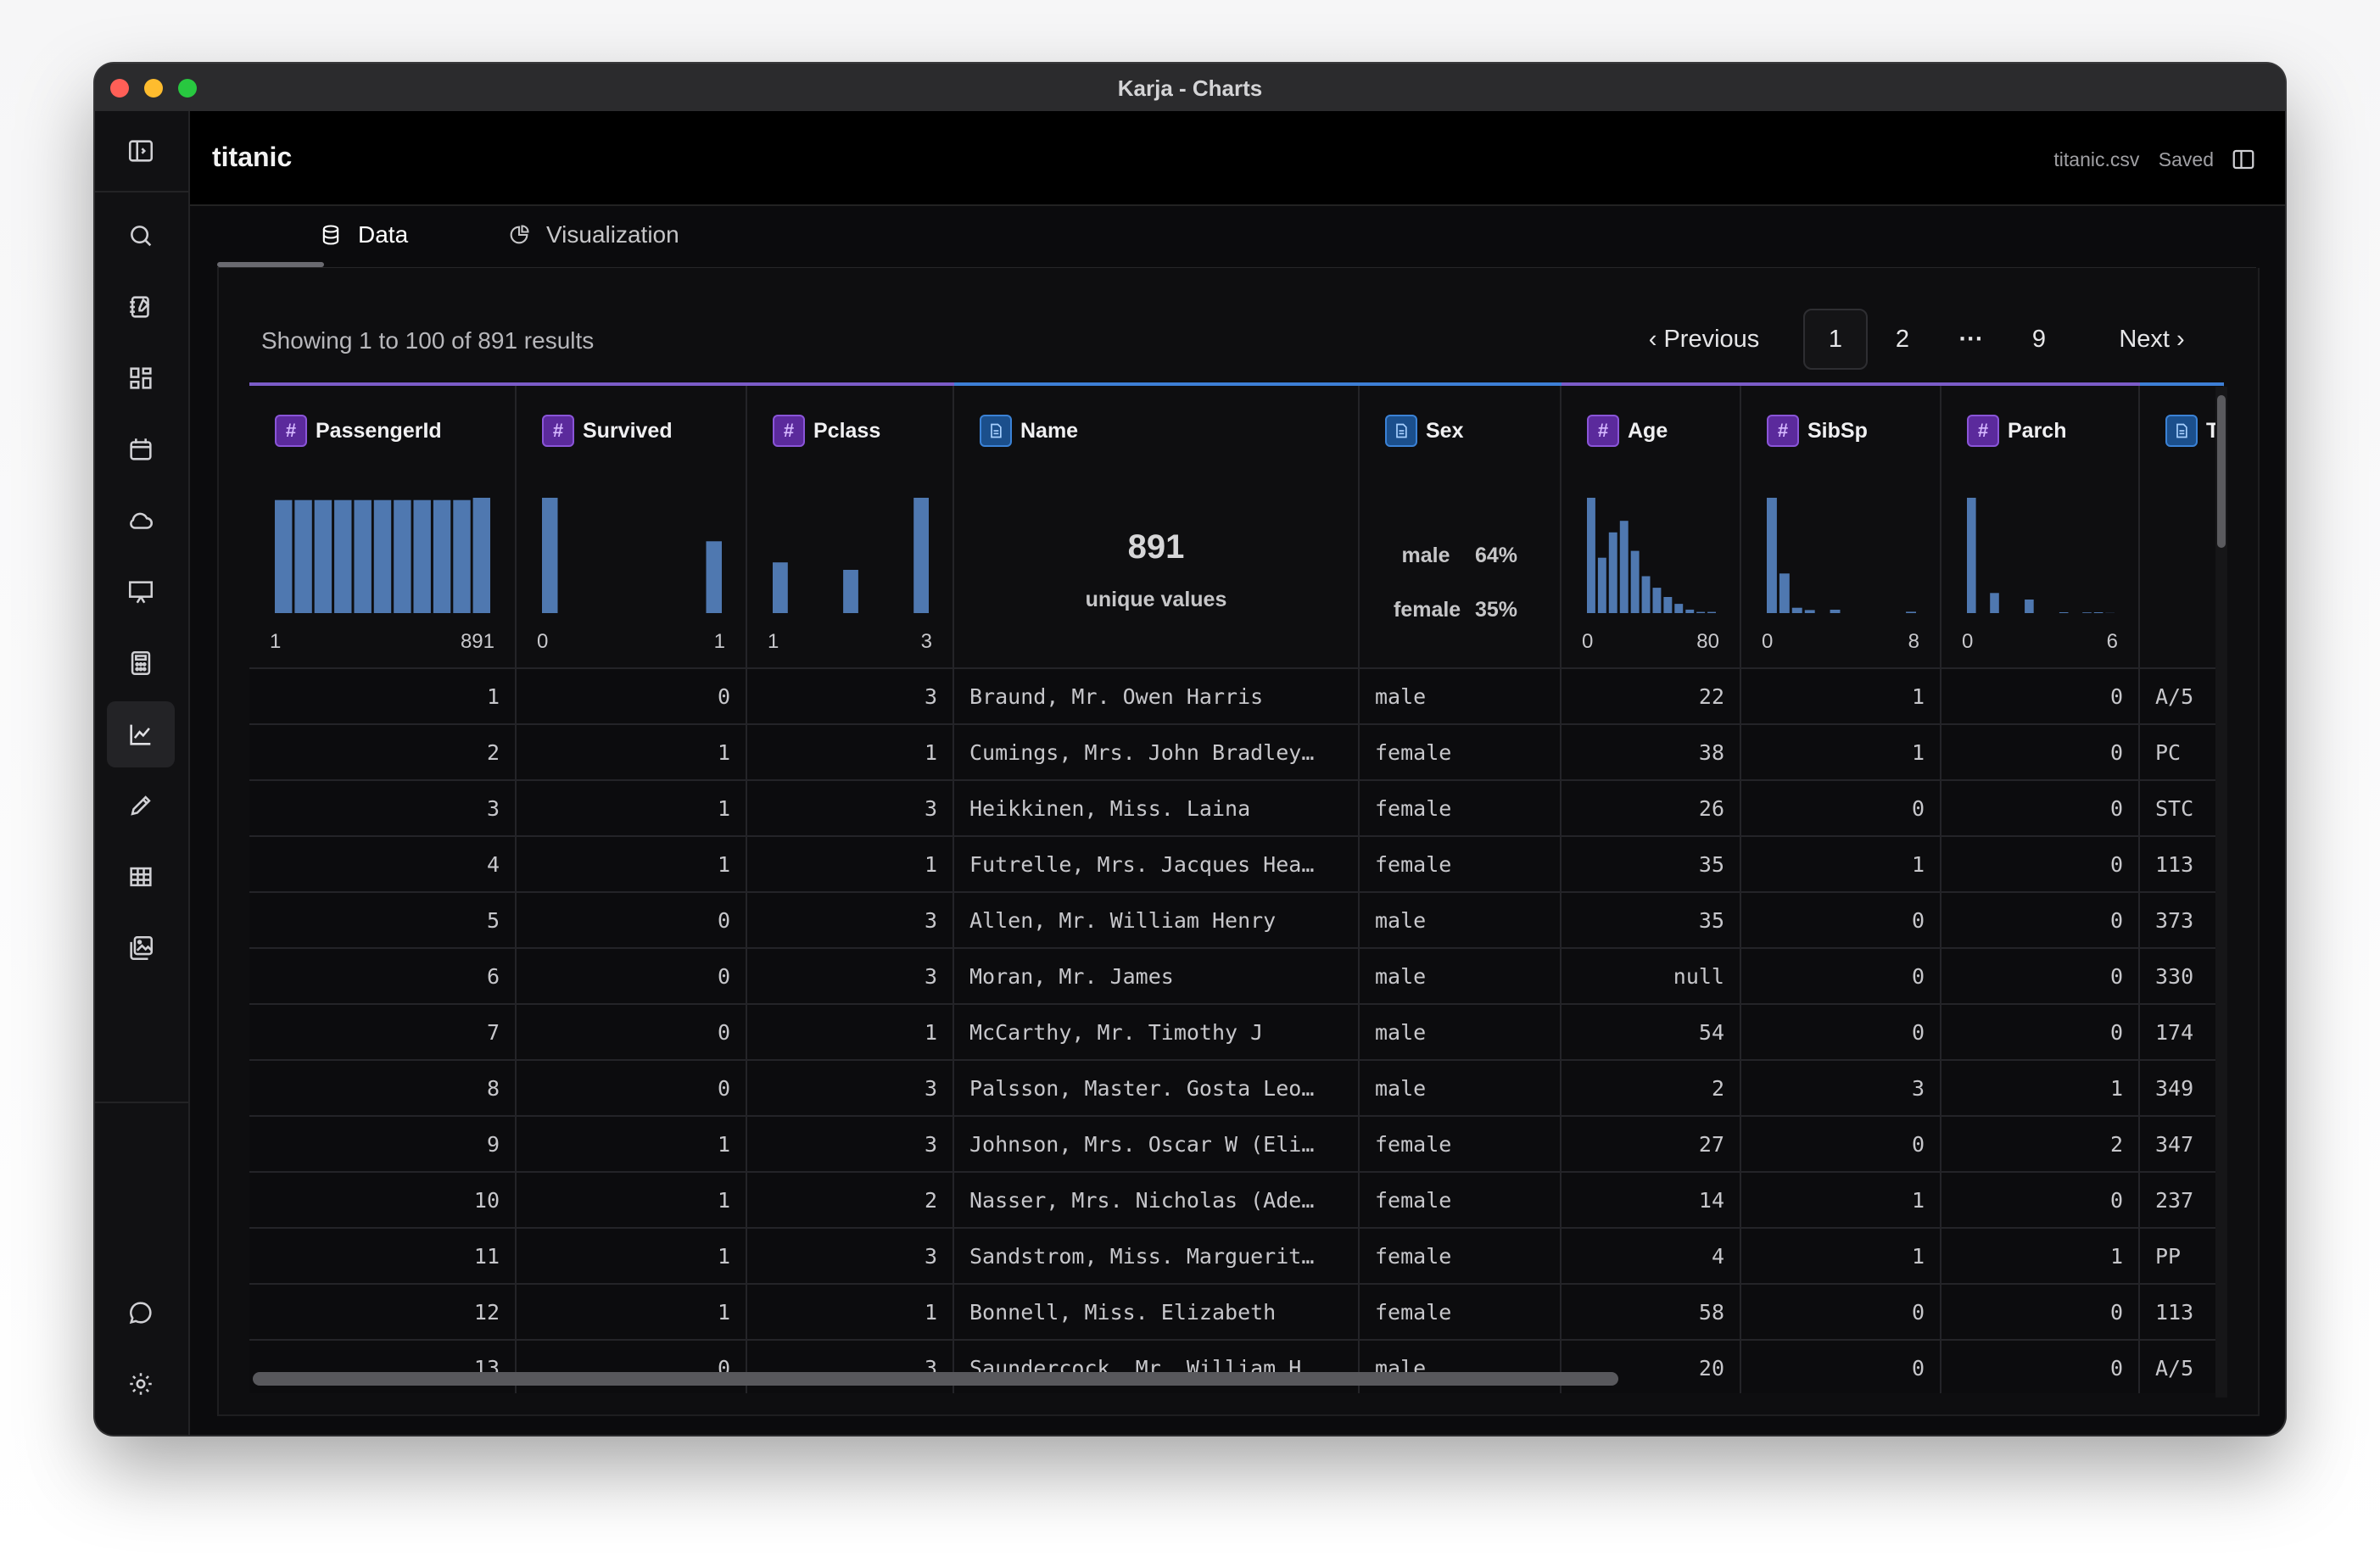  What do you see at coordinates (2181, 921) in the screenshot?
I see `table-cell: 373` at bounding box center [2181, 921].